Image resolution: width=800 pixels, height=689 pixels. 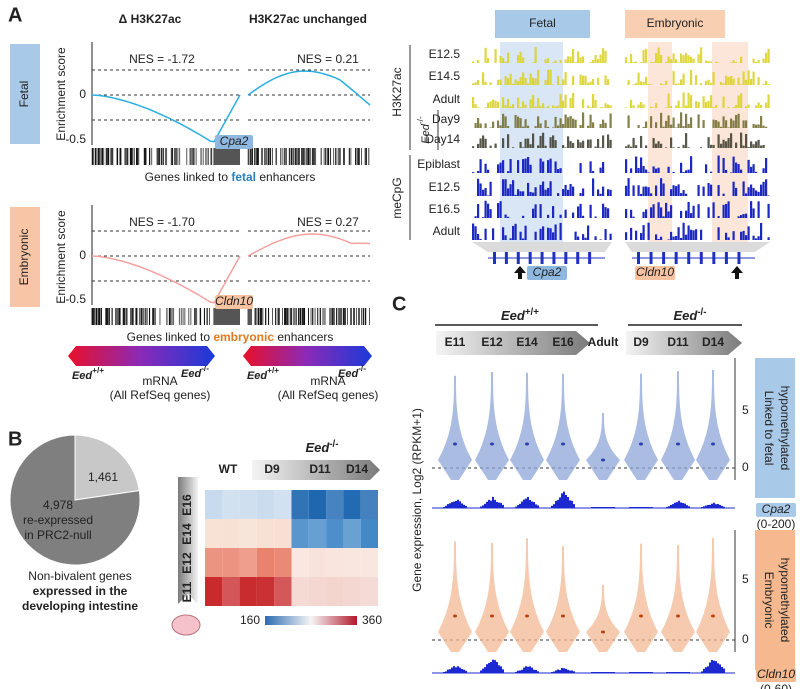 I want to click on y-tick-label: 0, so click(x=82, y=255).